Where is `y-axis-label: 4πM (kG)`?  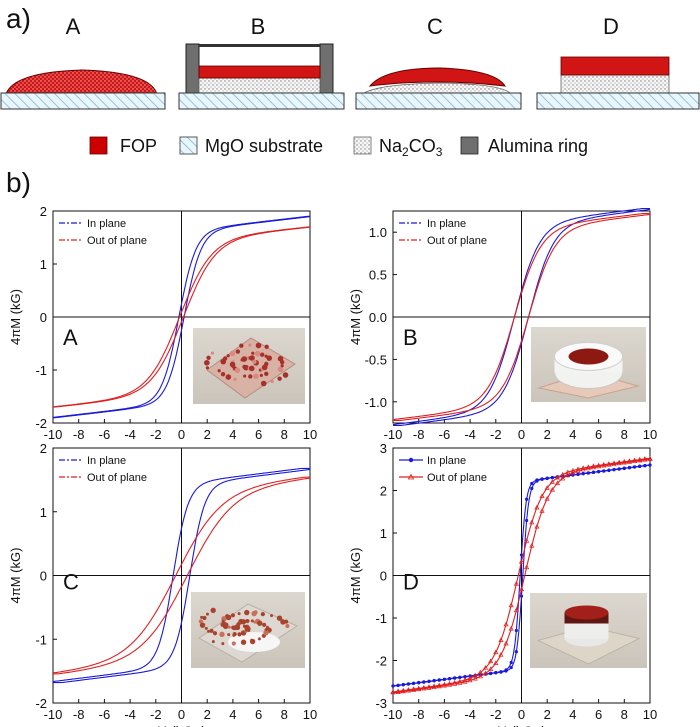
y-axis-label: 4πM (kG) is located at coordinates (355, 576).